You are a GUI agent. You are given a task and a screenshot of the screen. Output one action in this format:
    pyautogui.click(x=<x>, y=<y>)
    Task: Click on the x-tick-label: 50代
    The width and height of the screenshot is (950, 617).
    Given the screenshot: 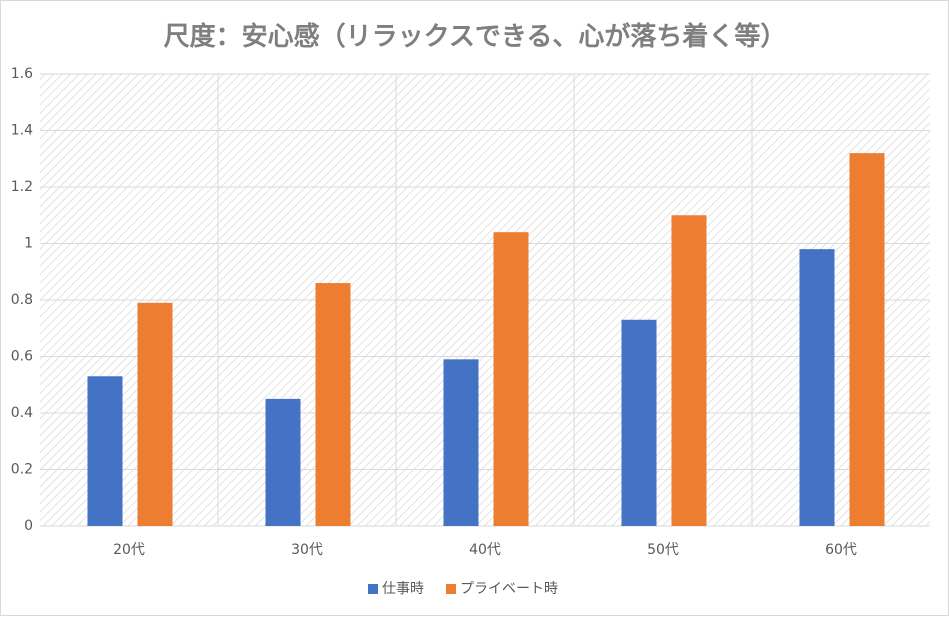 What is the action you would take?
    pyautogui.click(x=663, y=550)
    